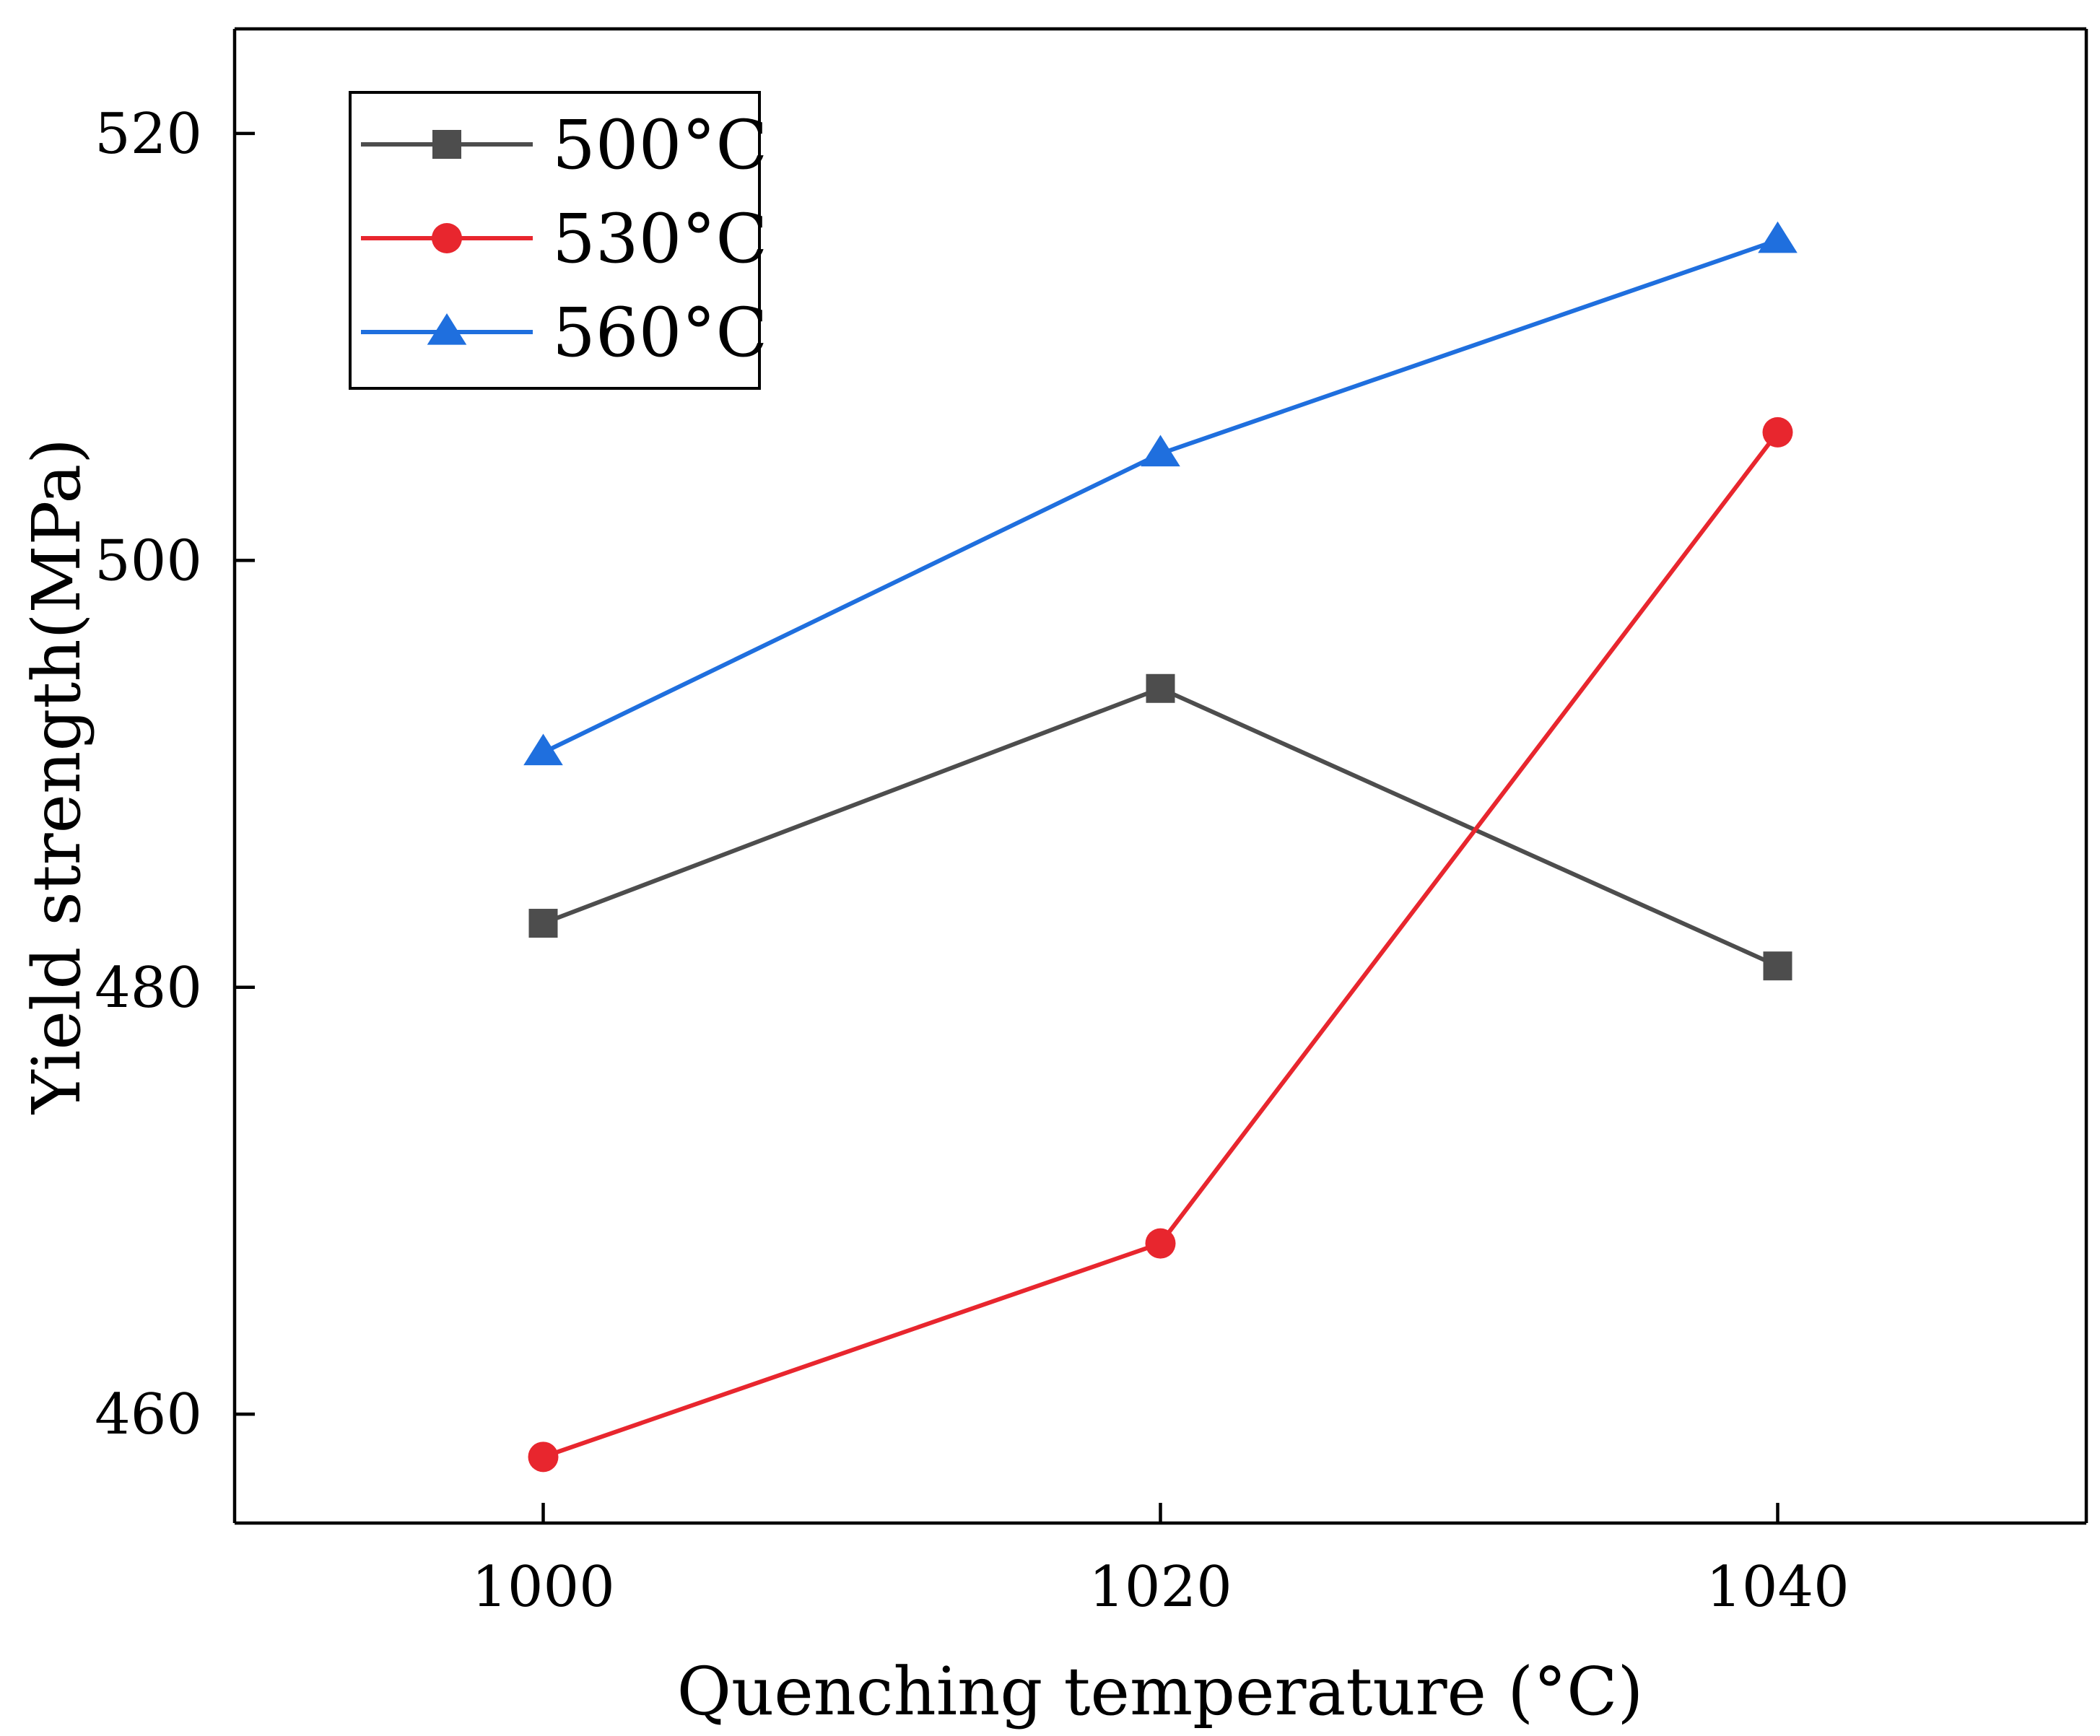  Describe the element at coordinates (148, 560) in the screenshot. I see `y-tick-label: 500` at that location.